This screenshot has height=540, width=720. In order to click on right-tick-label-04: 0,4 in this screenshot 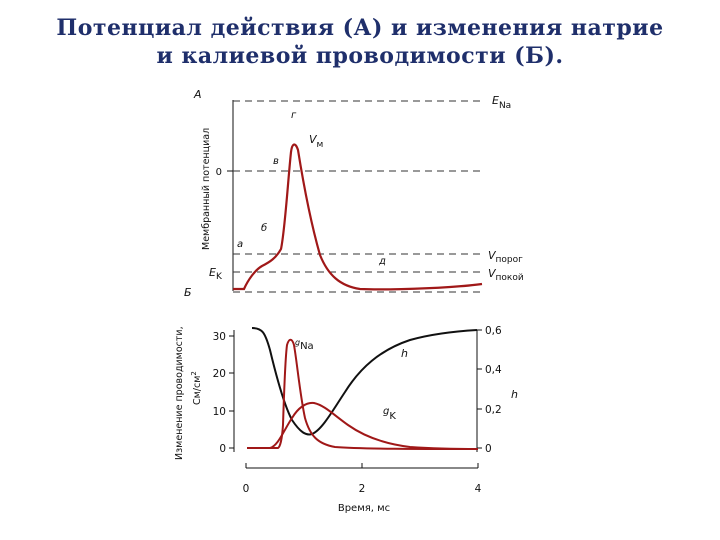, I will do `click(493, 370)`.